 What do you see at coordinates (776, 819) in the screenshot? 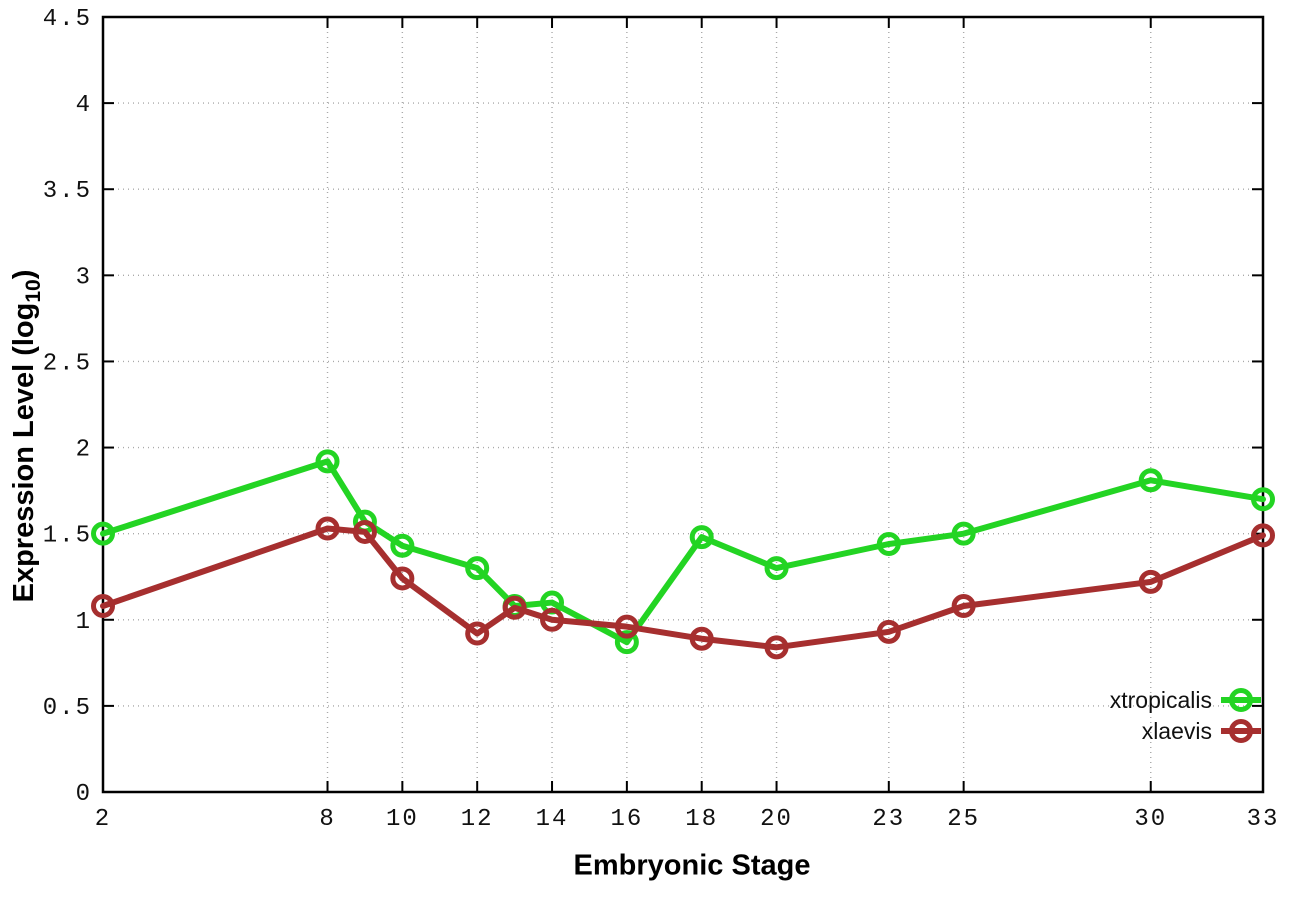
I see `x-tick-label: 20` at bounding box center [776, 819].